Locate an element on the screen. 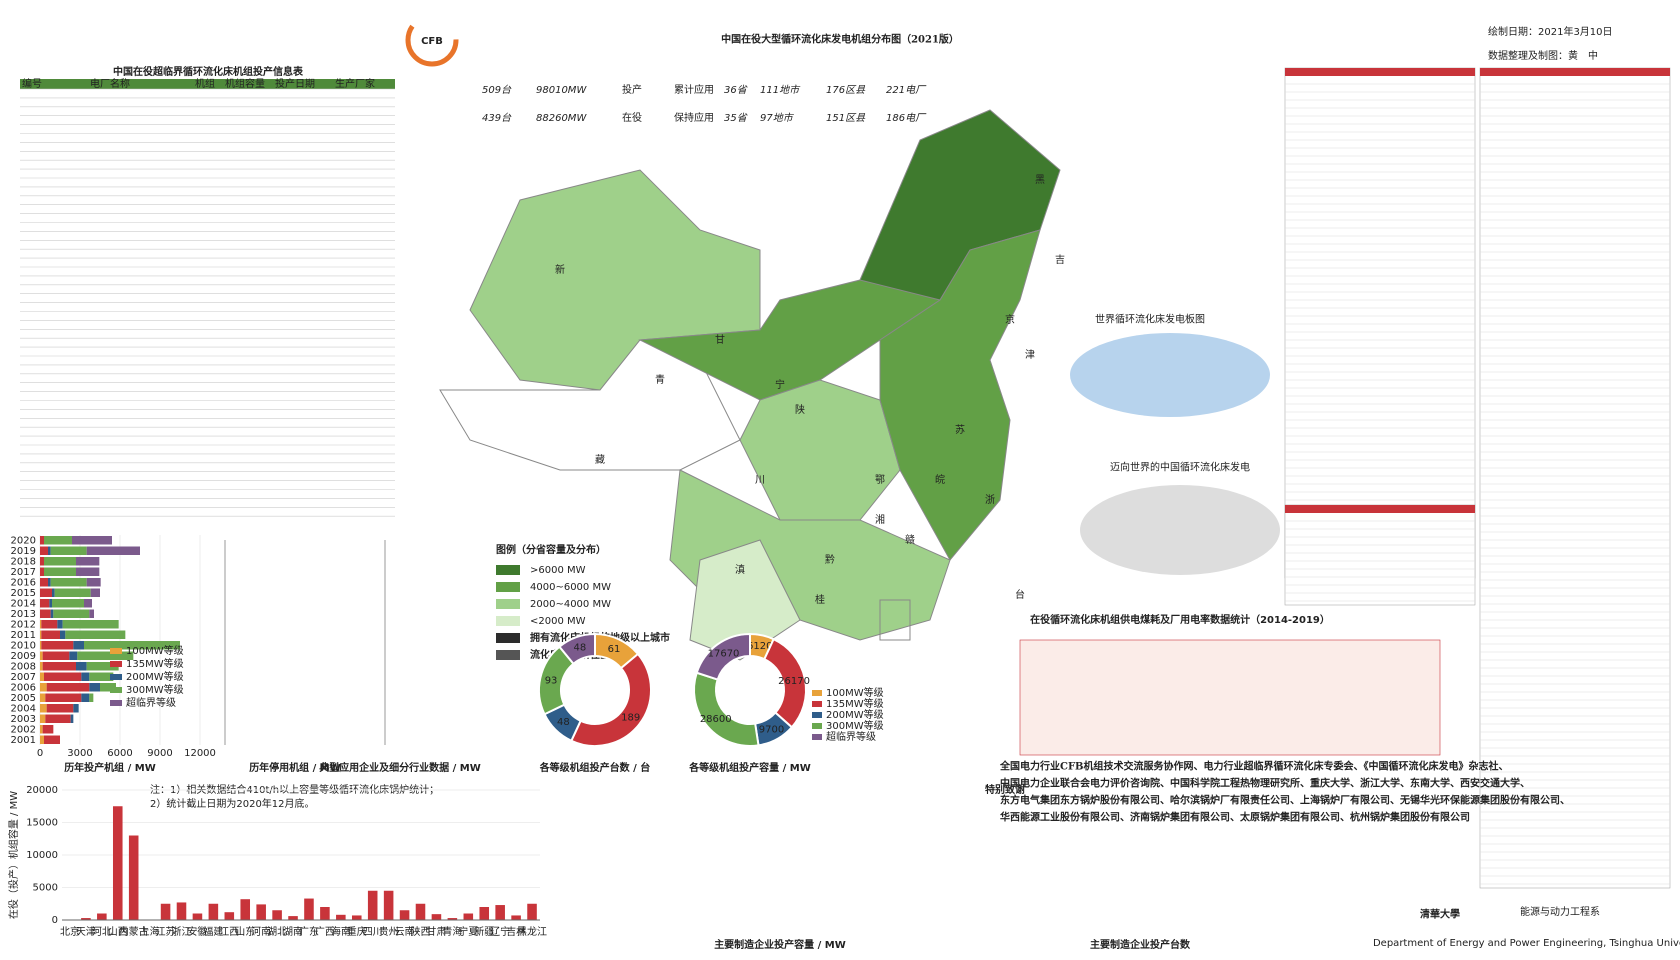 The width and height of the screenshot is (1680, 960). y-tick-label: 2020 is located at coordinates (23, 540).